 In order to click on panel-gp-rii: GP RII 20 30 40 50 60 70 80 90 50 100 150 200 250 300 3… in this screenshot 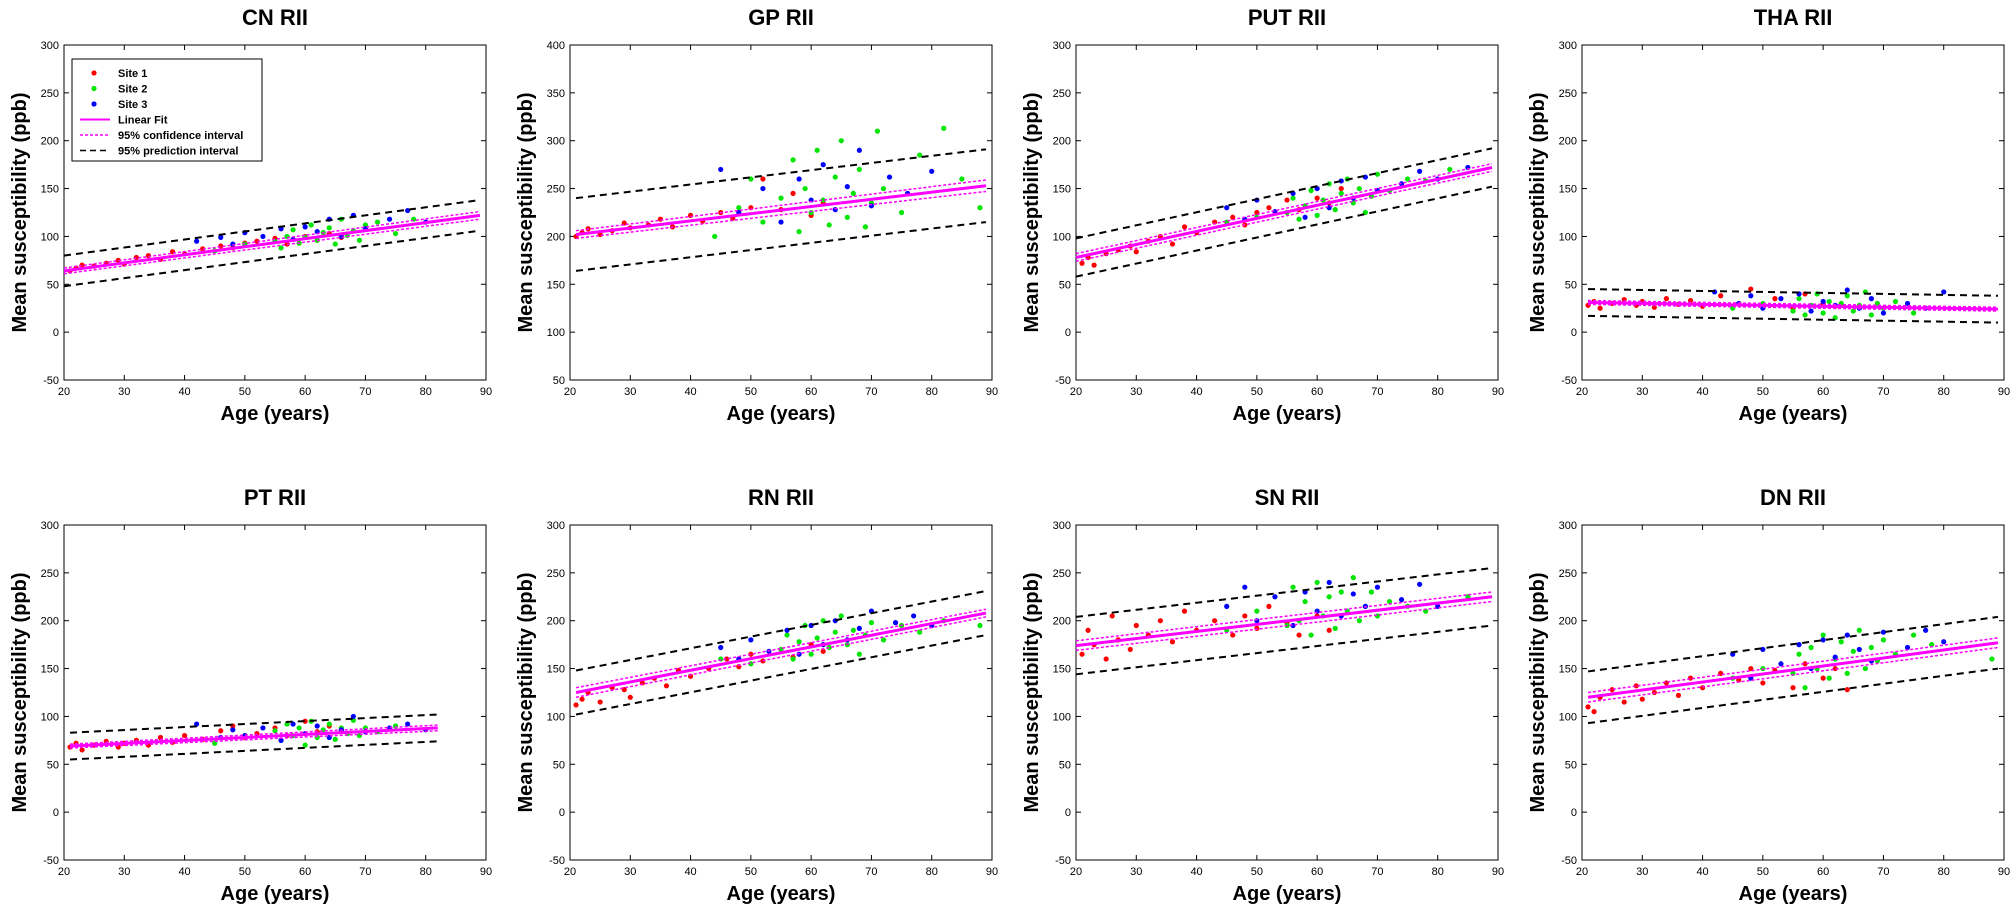, I will do `click(756, 215)`.